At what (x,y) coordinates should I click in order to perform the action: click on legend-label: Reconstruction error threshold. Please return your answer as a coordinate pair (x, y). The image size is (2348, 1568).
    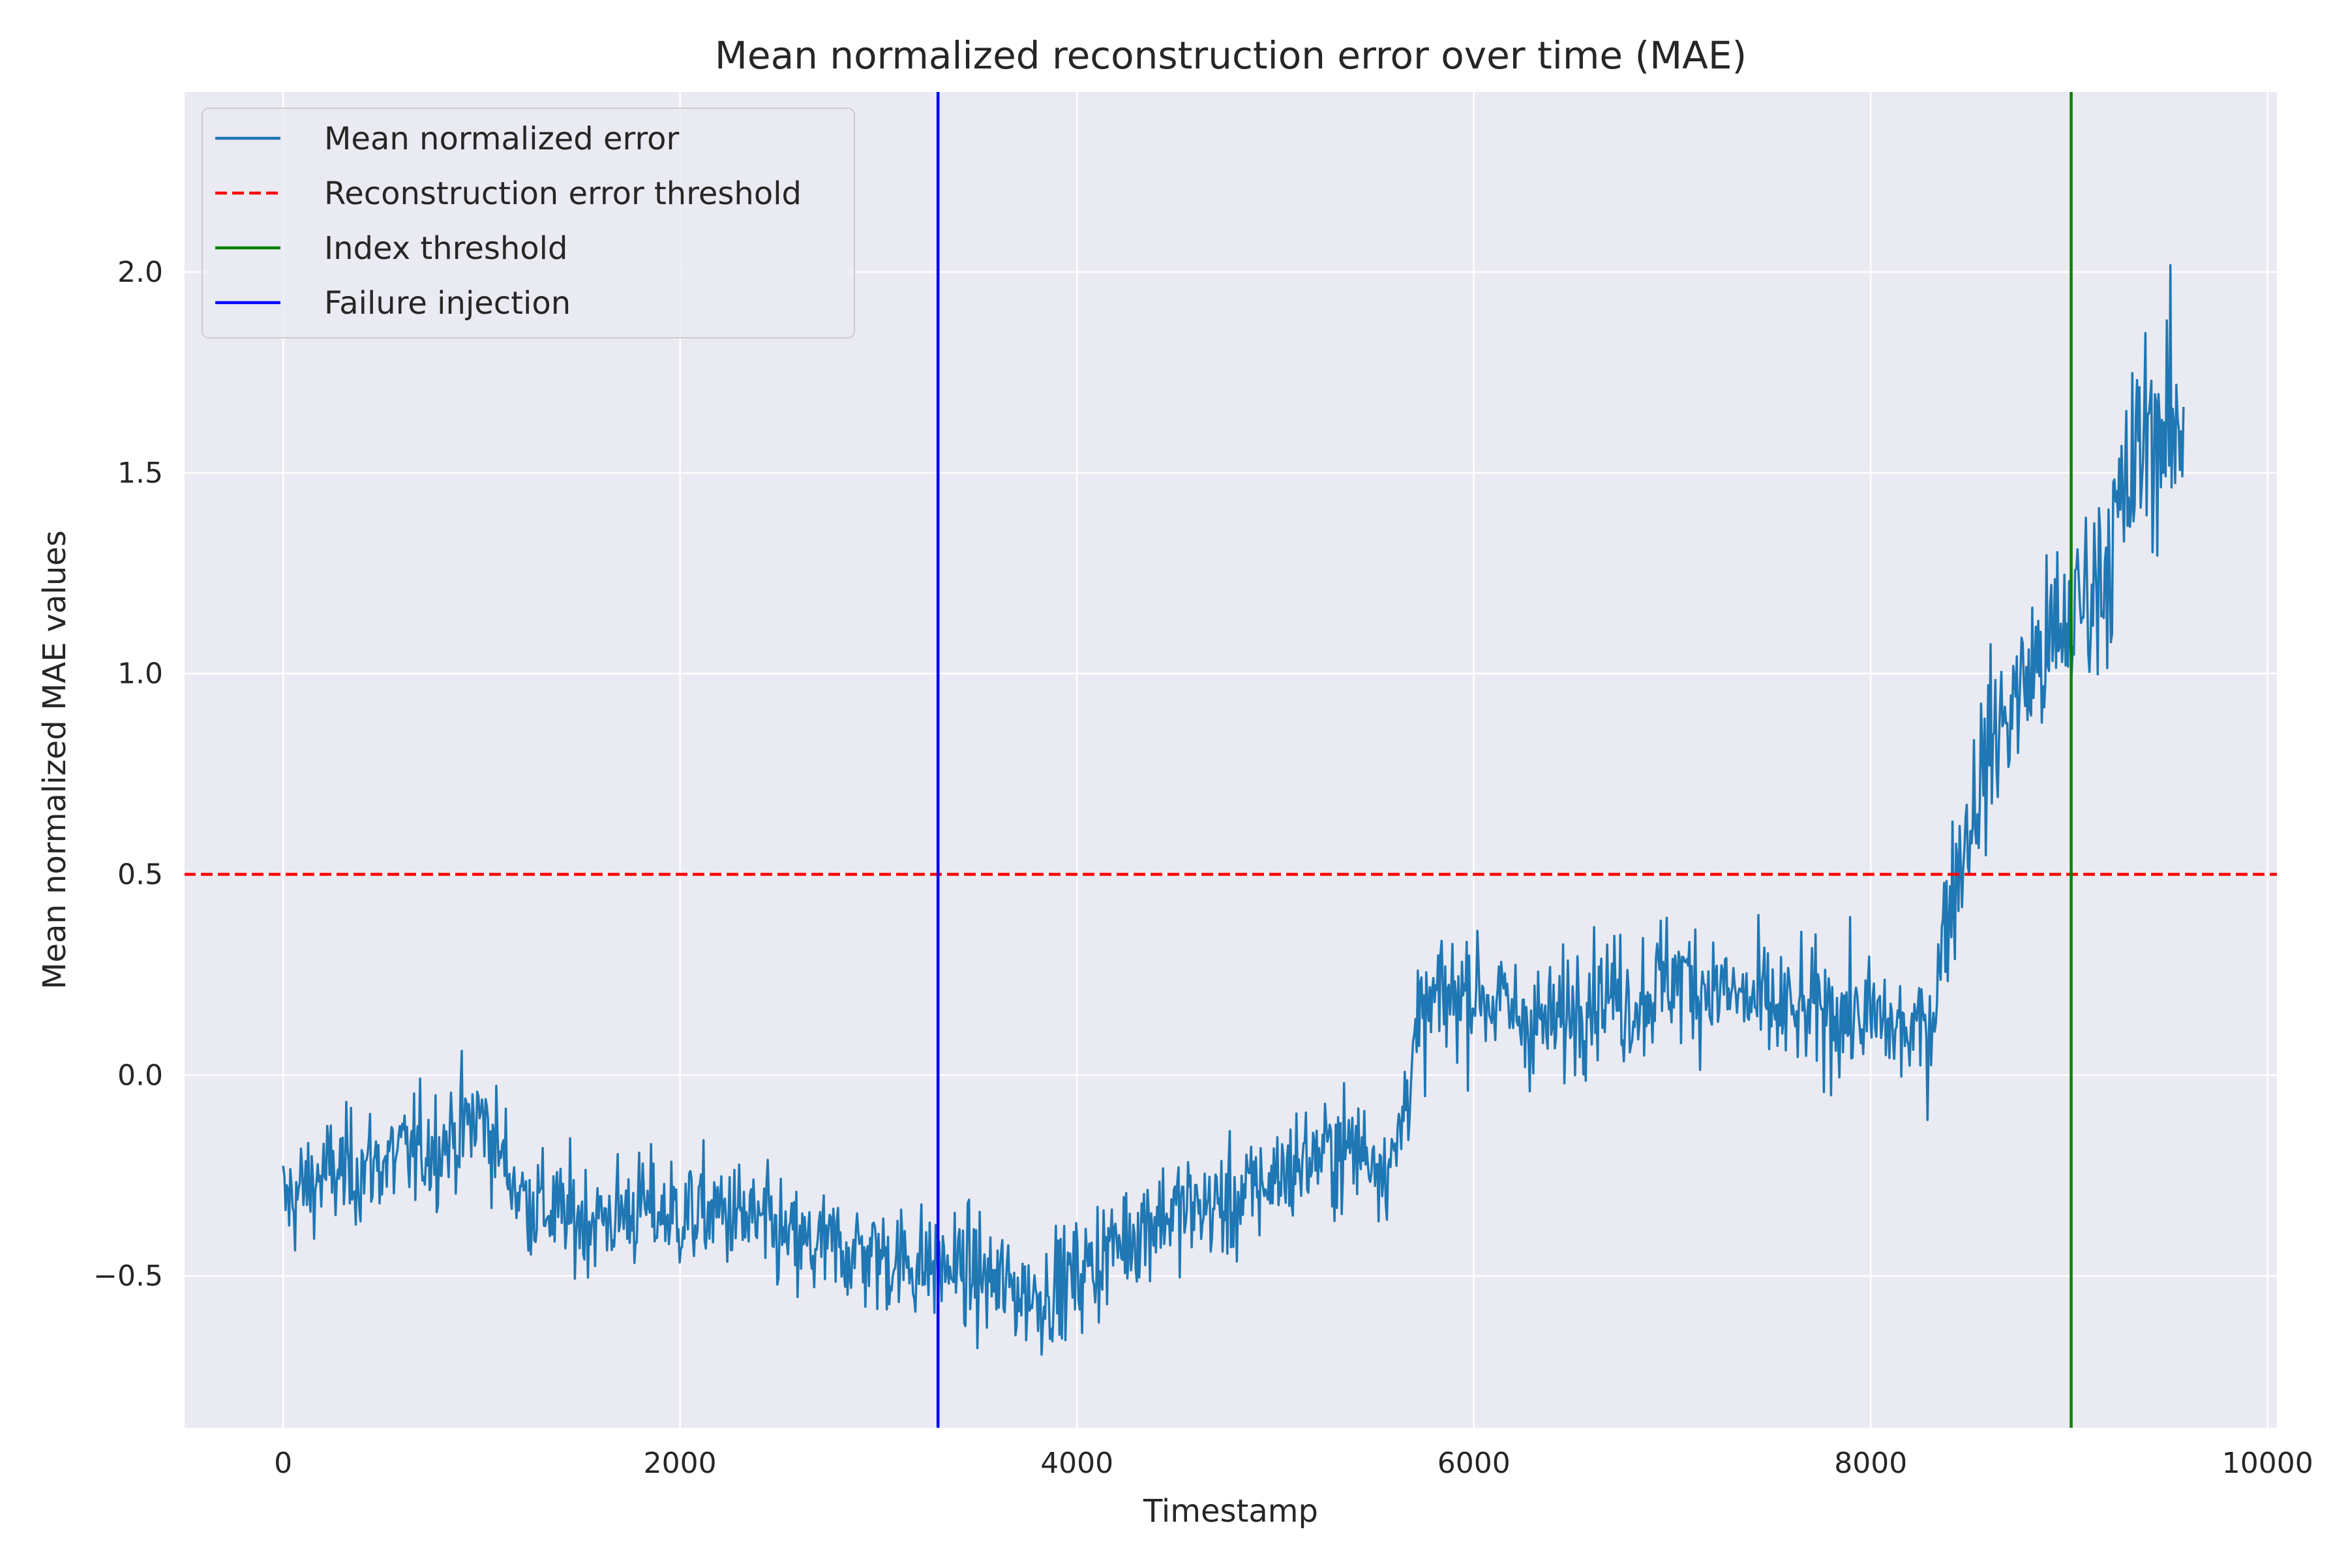
    Looking at the image, I should click on (563, 193).